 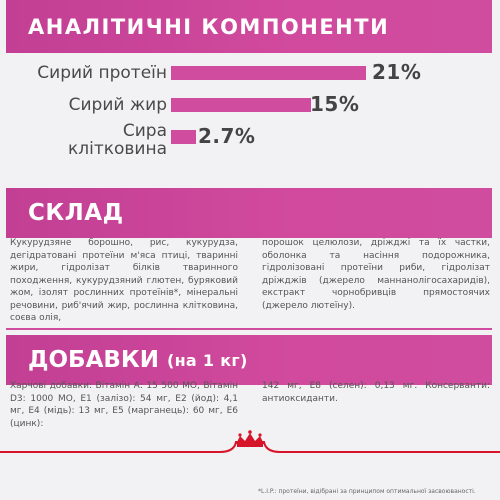 What do you see at coordinates (227, 136) in the screenshot?
I see `fiber-value: 2.7%` at bounding box center [227, 136].